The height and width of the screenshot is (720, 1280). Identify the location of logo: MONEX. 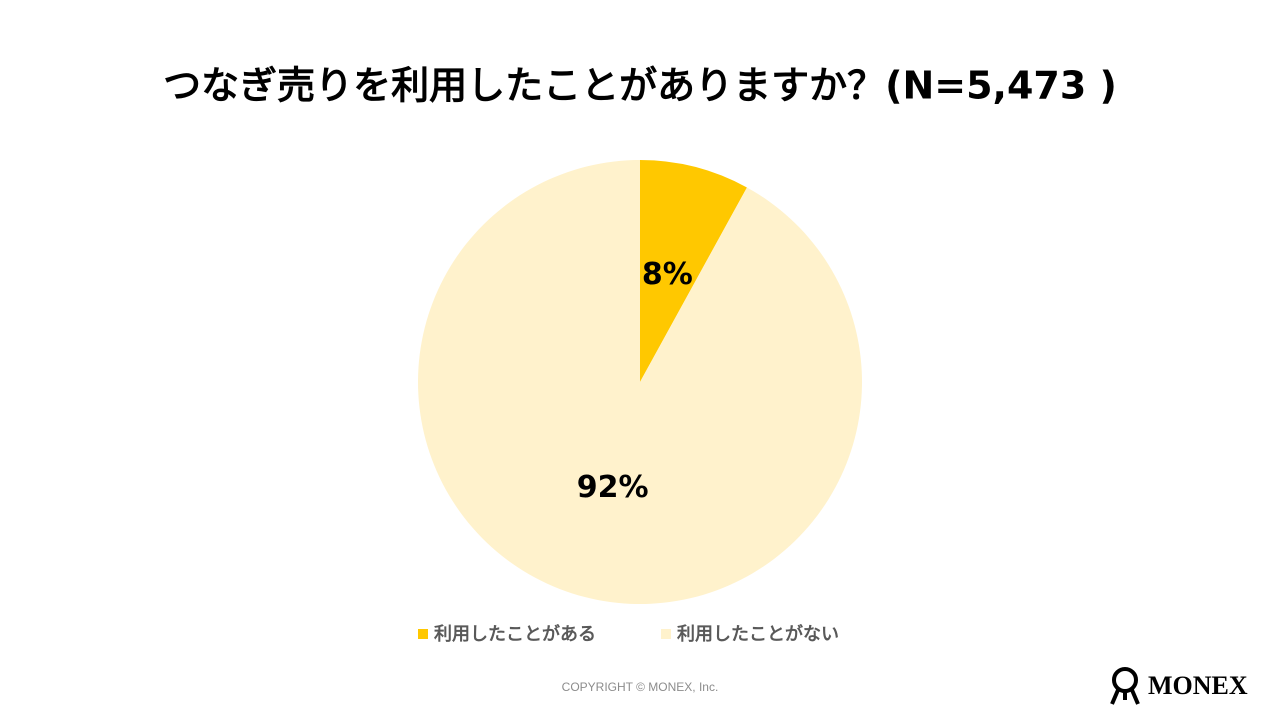
(1179, 686).